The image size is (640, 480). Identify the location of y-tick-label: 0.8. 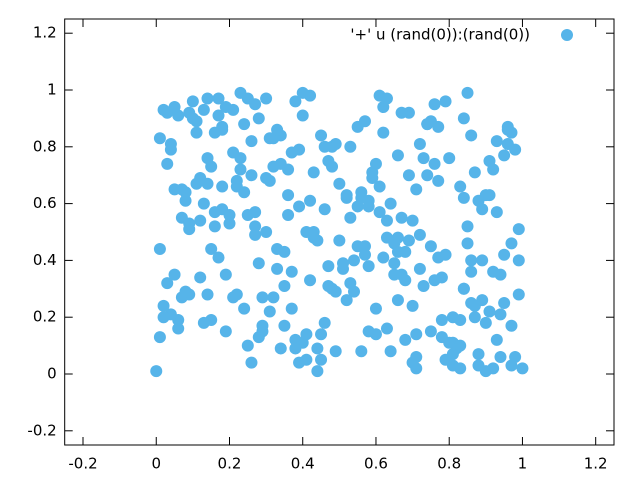
(45, 146).